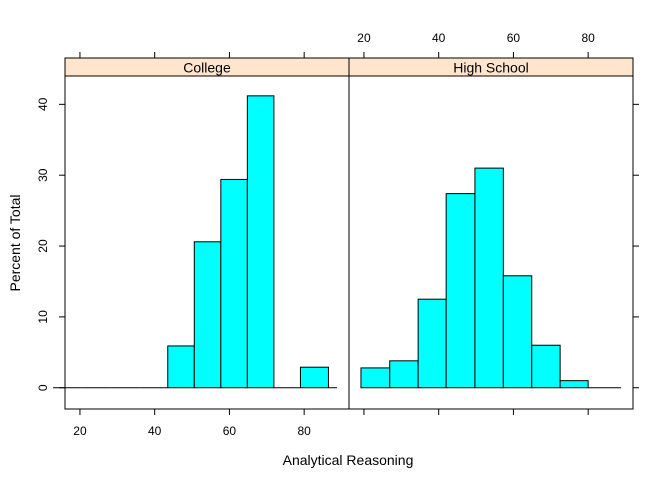  What do you see at coordinates (207, 68) in the screenshot?
I see `strip-label: College` at bounding box center [207, 68].